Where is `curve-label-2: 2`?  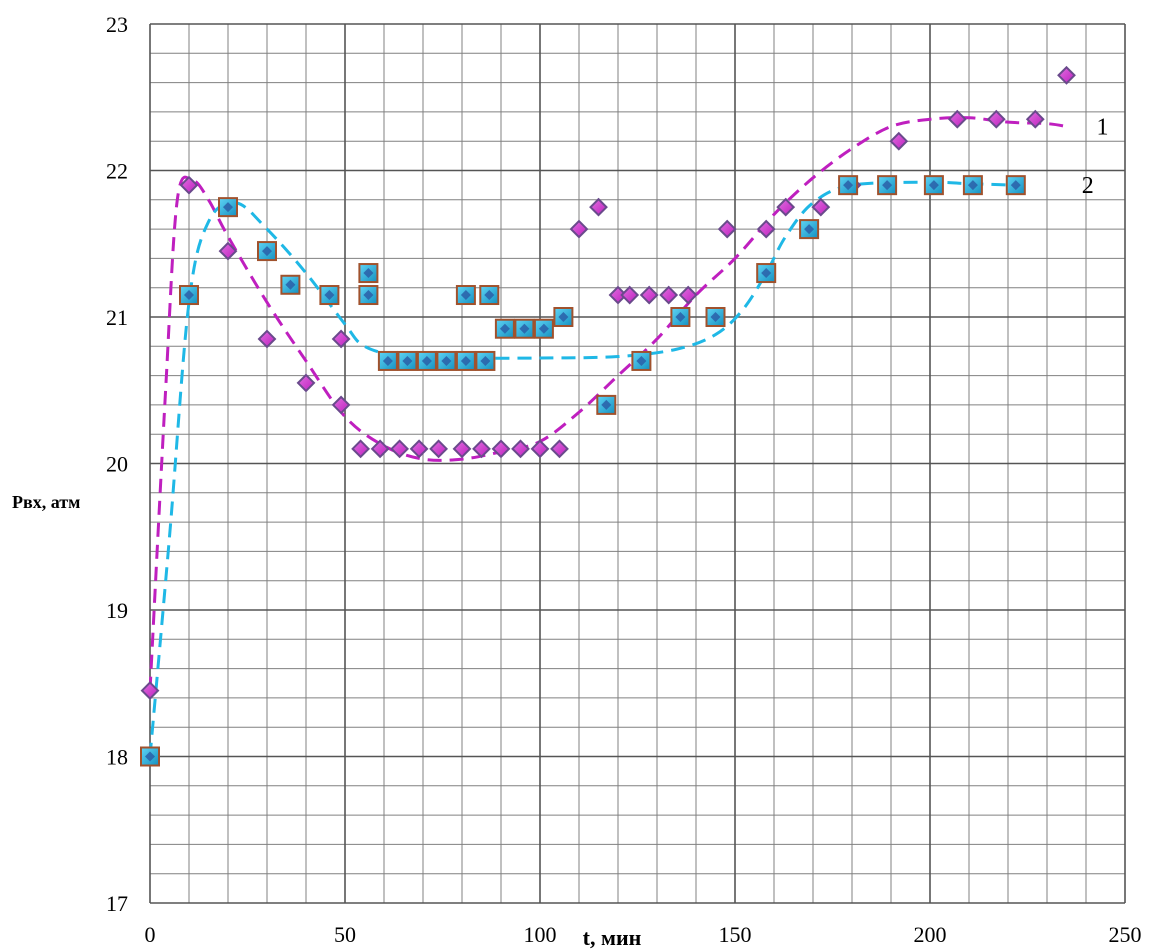
curve-label-2: 2 is located at coordinates (1088, 186).